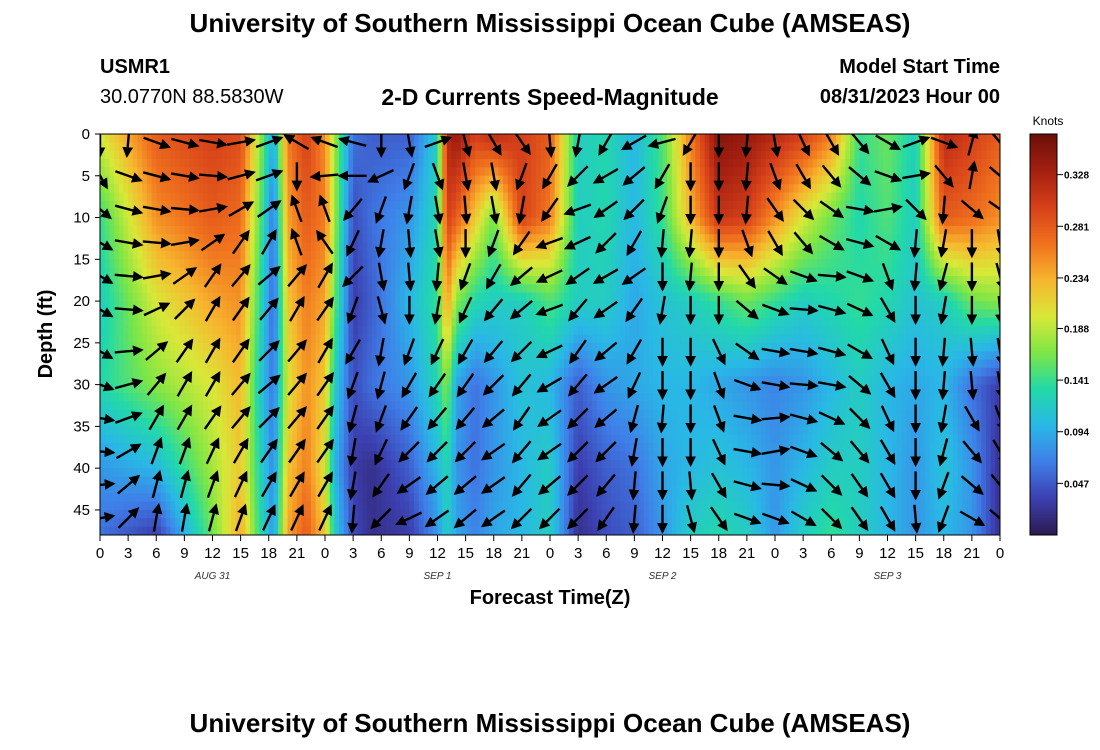 This screenshot has height=750, width=1100. What do you see at coordinates (192, 97) in the screenshot?
I see `station-coordinates: 30.0770N 88.5830W` at bounding box center [192, 97].